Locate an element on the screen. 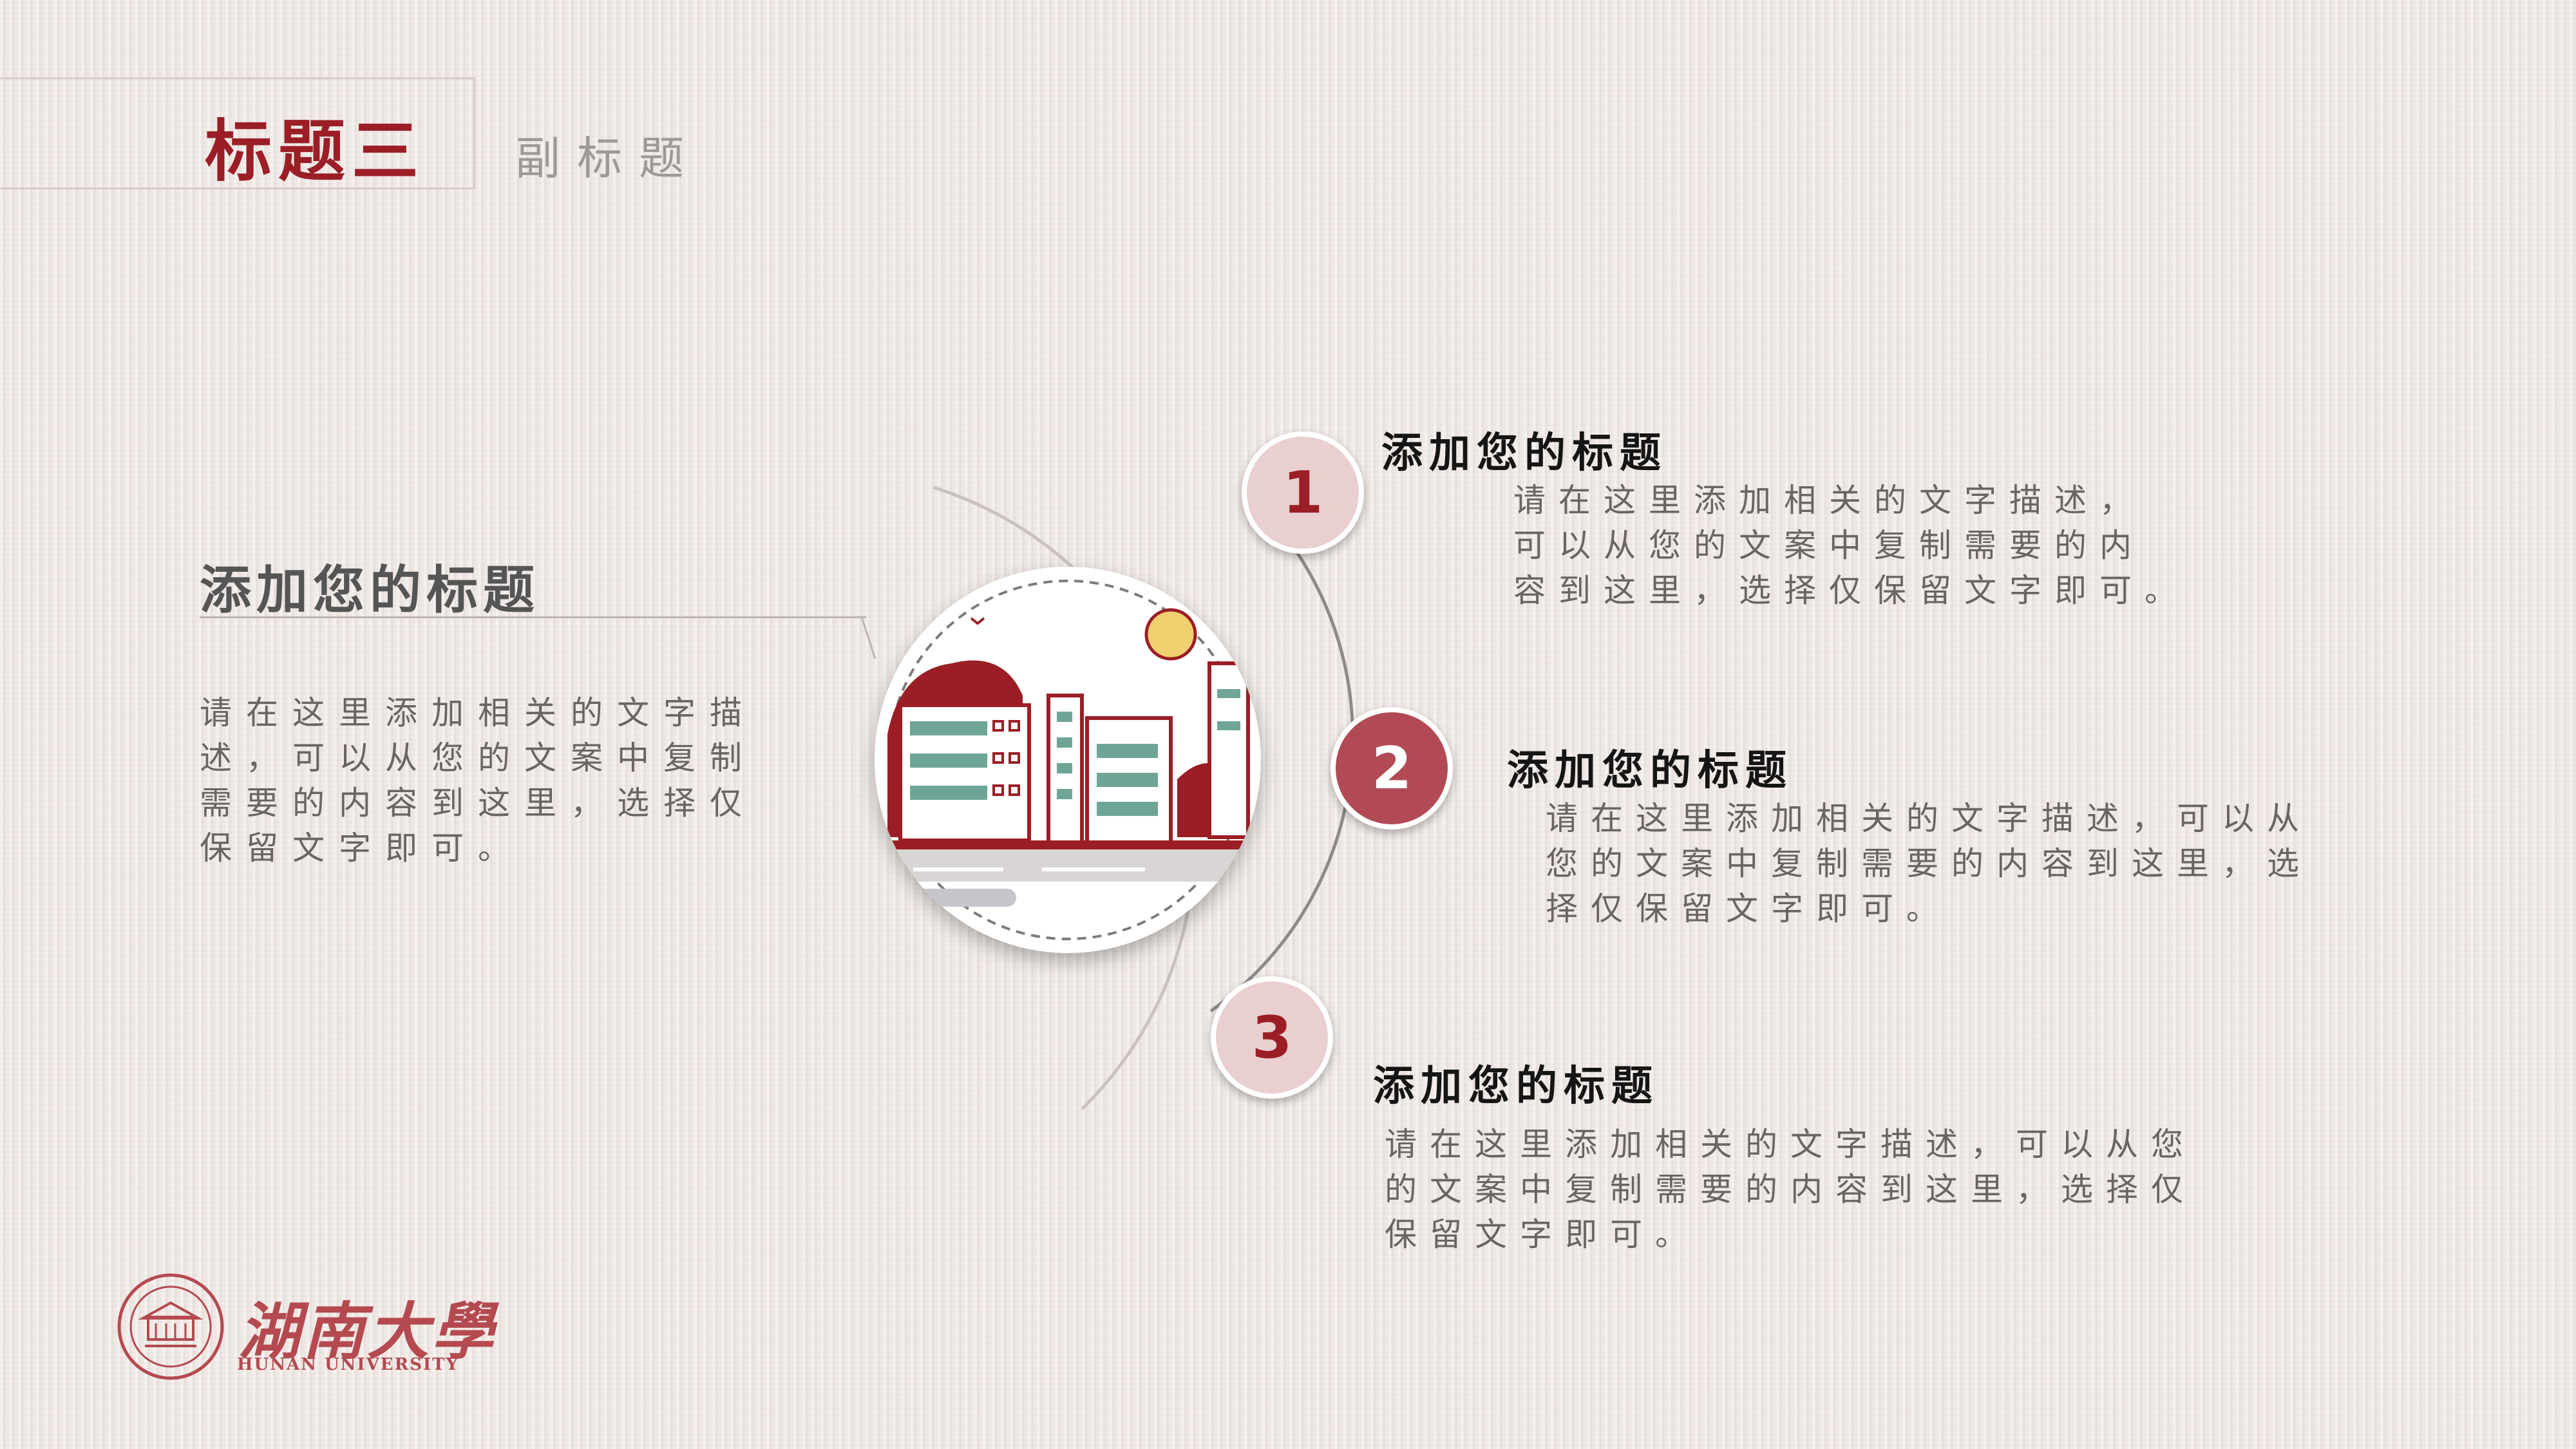  item-2-title: 添加您的标题 is located at coordinates (1650, 771).